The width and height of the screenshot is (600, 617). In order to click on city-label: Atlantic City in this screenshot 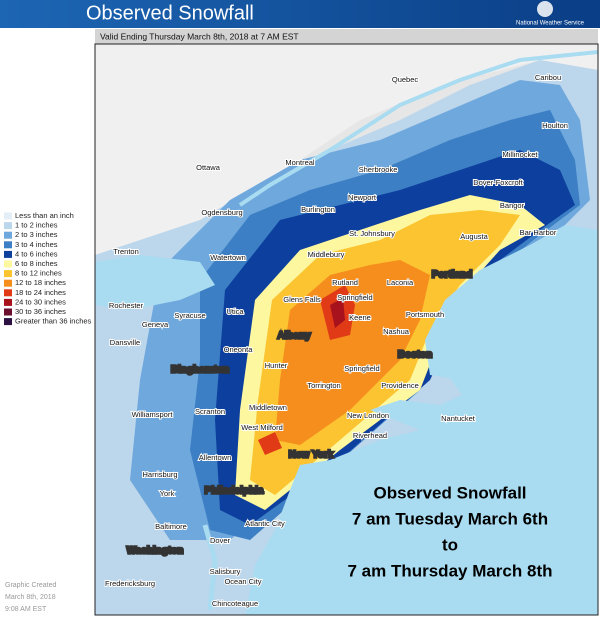, I will do `click(265, 523)`.